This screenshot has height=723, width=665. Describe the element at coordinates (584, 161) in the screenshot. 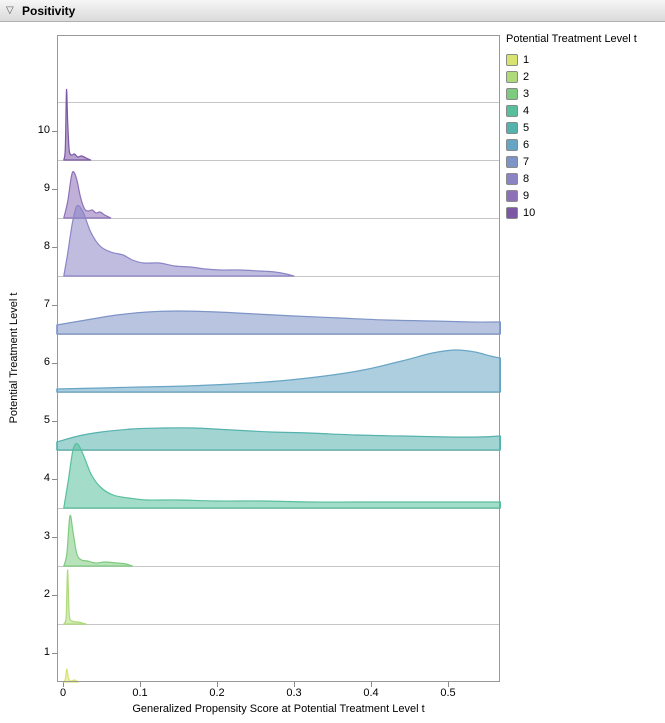

I see `legend-item-7: 7` at that location.